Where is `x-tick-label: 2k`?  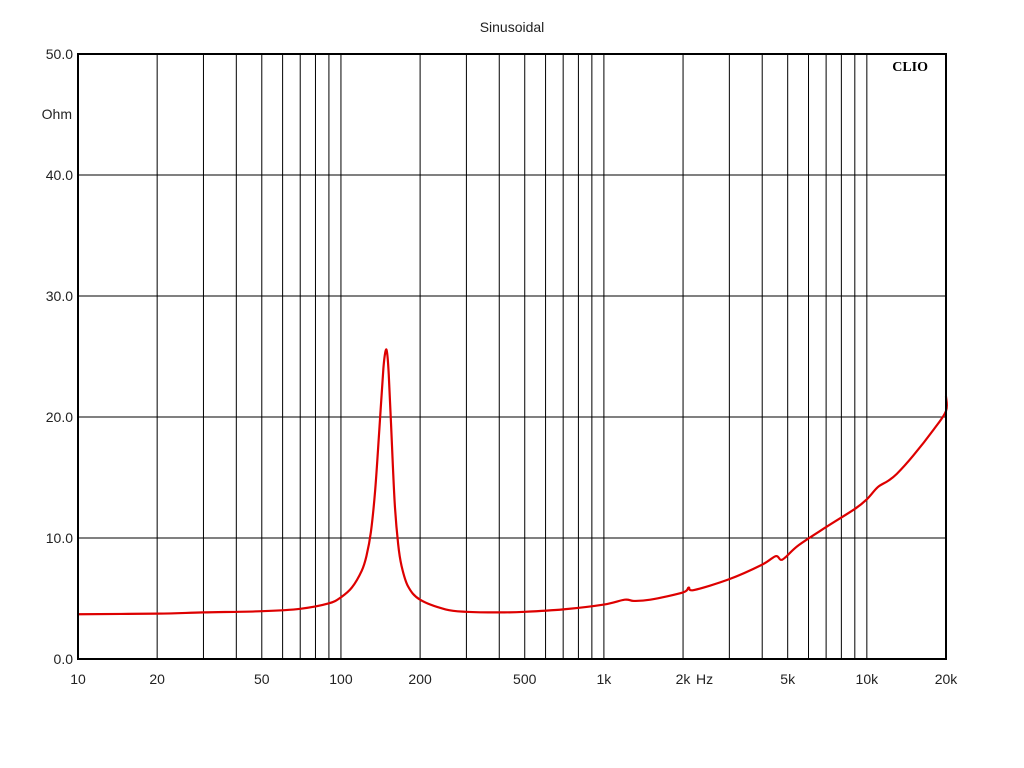 x-tick-label: 2k is located at coordinates (684, 679).